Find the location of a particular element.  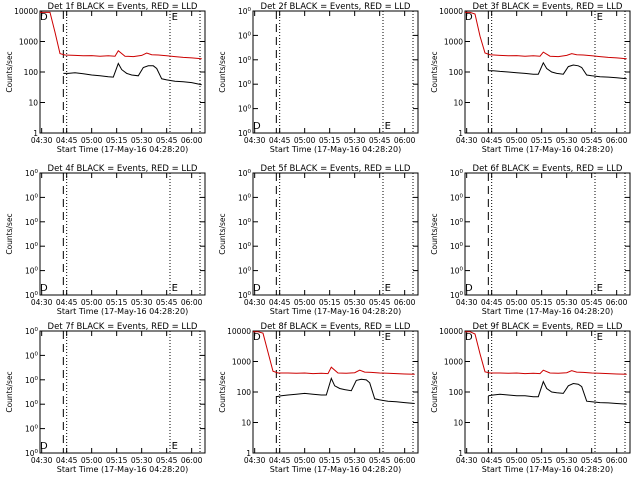

series-lld-line is located at coordinates (546, 353).